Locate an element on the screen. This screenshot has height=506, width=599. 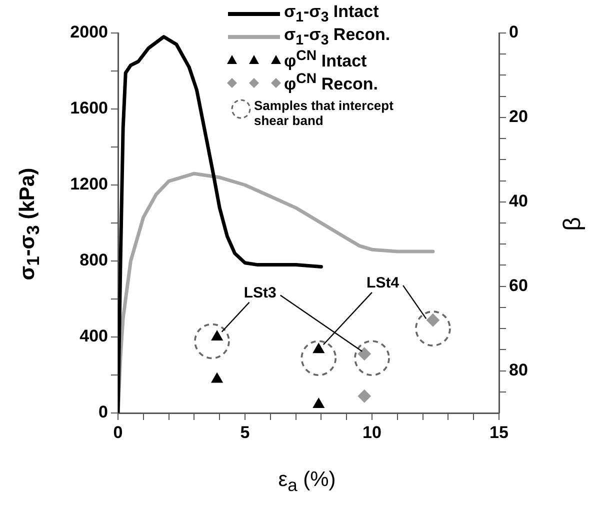
x-tick-label: 15 is located at coordinates (499, 432).